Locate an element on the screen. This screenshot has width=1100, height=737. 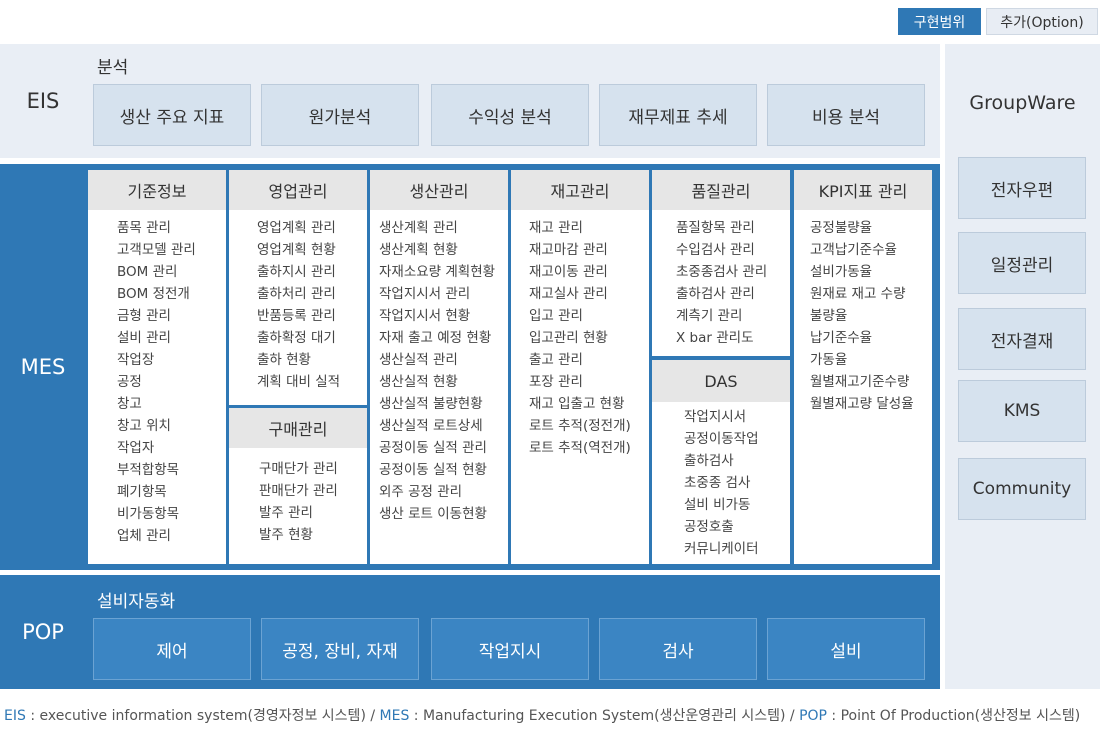
list-item: 재고 관리 is located at coordinates (556, 228).